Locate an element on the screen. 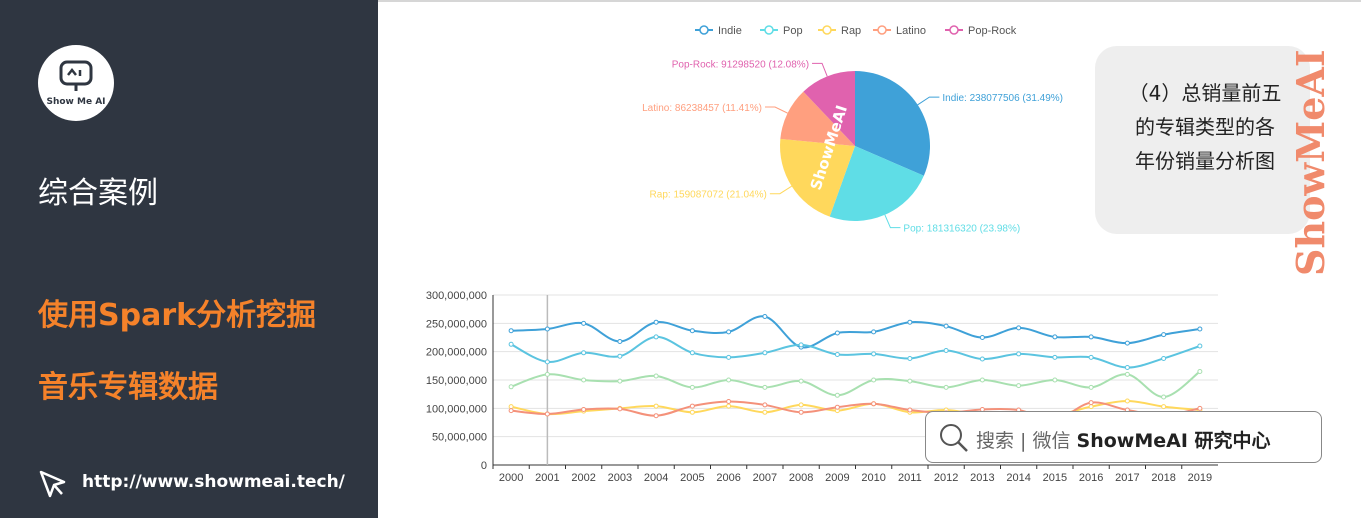 The image size is (1361, 518). legend-item-rap: Rap is located at coordinates (851, 31).